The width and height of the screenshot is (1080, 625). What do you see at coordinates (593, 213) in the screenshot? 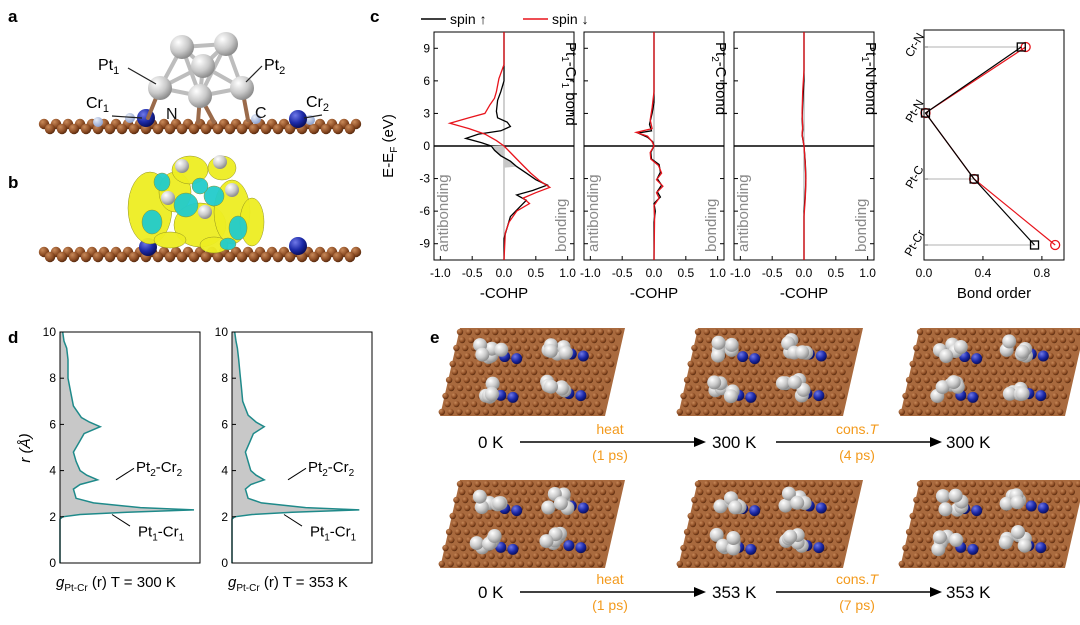
I see `antibonding-label: antibonding` at bounding box center [593, 213].